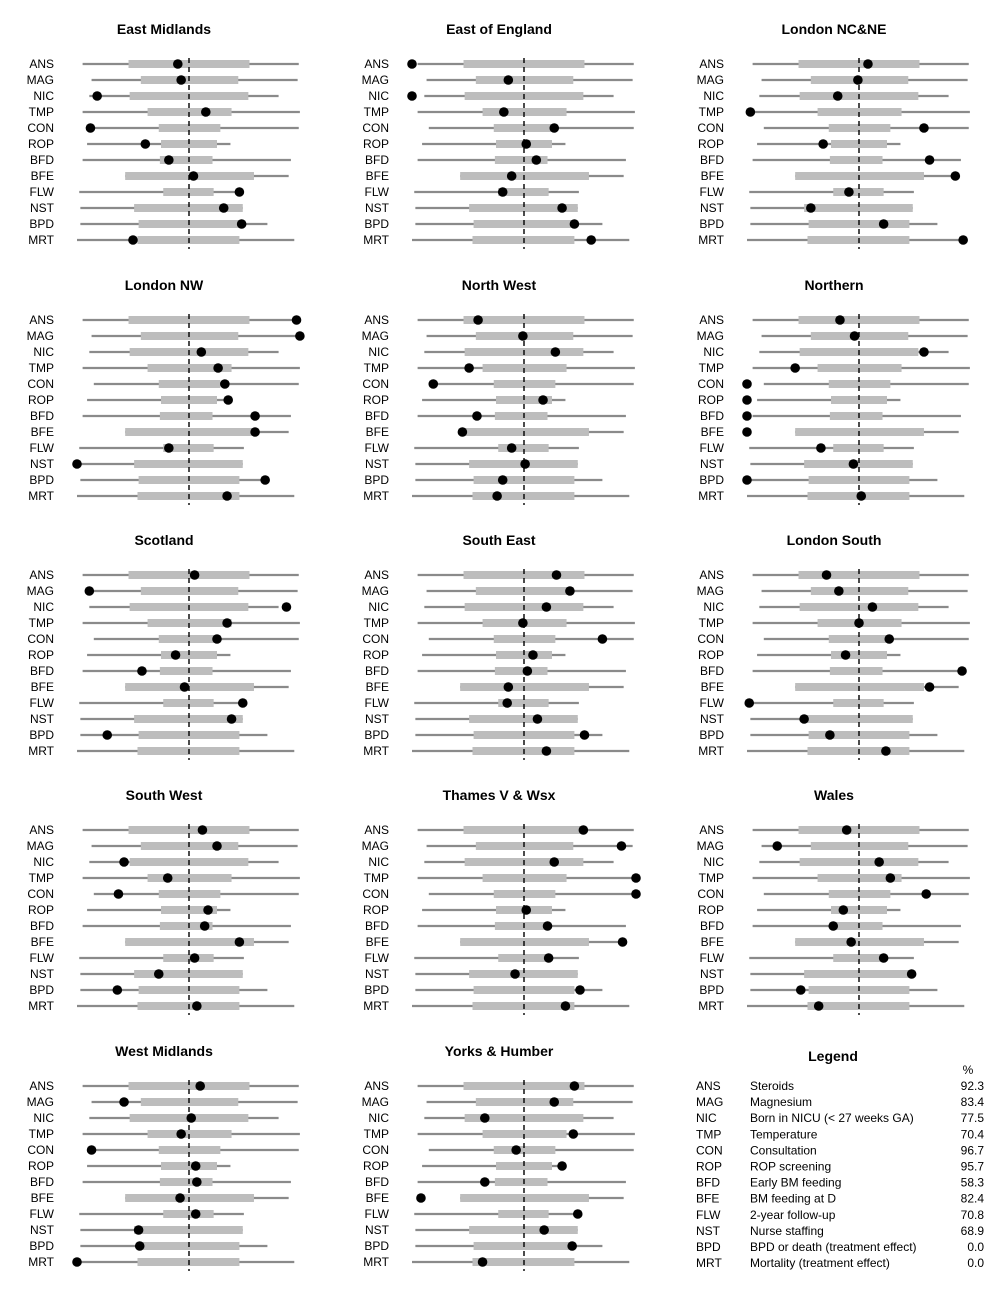 The height and width of the screenshot is (1302, 1000). What do you see at coordinates (834, 29) in the screenshot?
I see `panel-title: London NC&NE` at bounding box center [834, 29].